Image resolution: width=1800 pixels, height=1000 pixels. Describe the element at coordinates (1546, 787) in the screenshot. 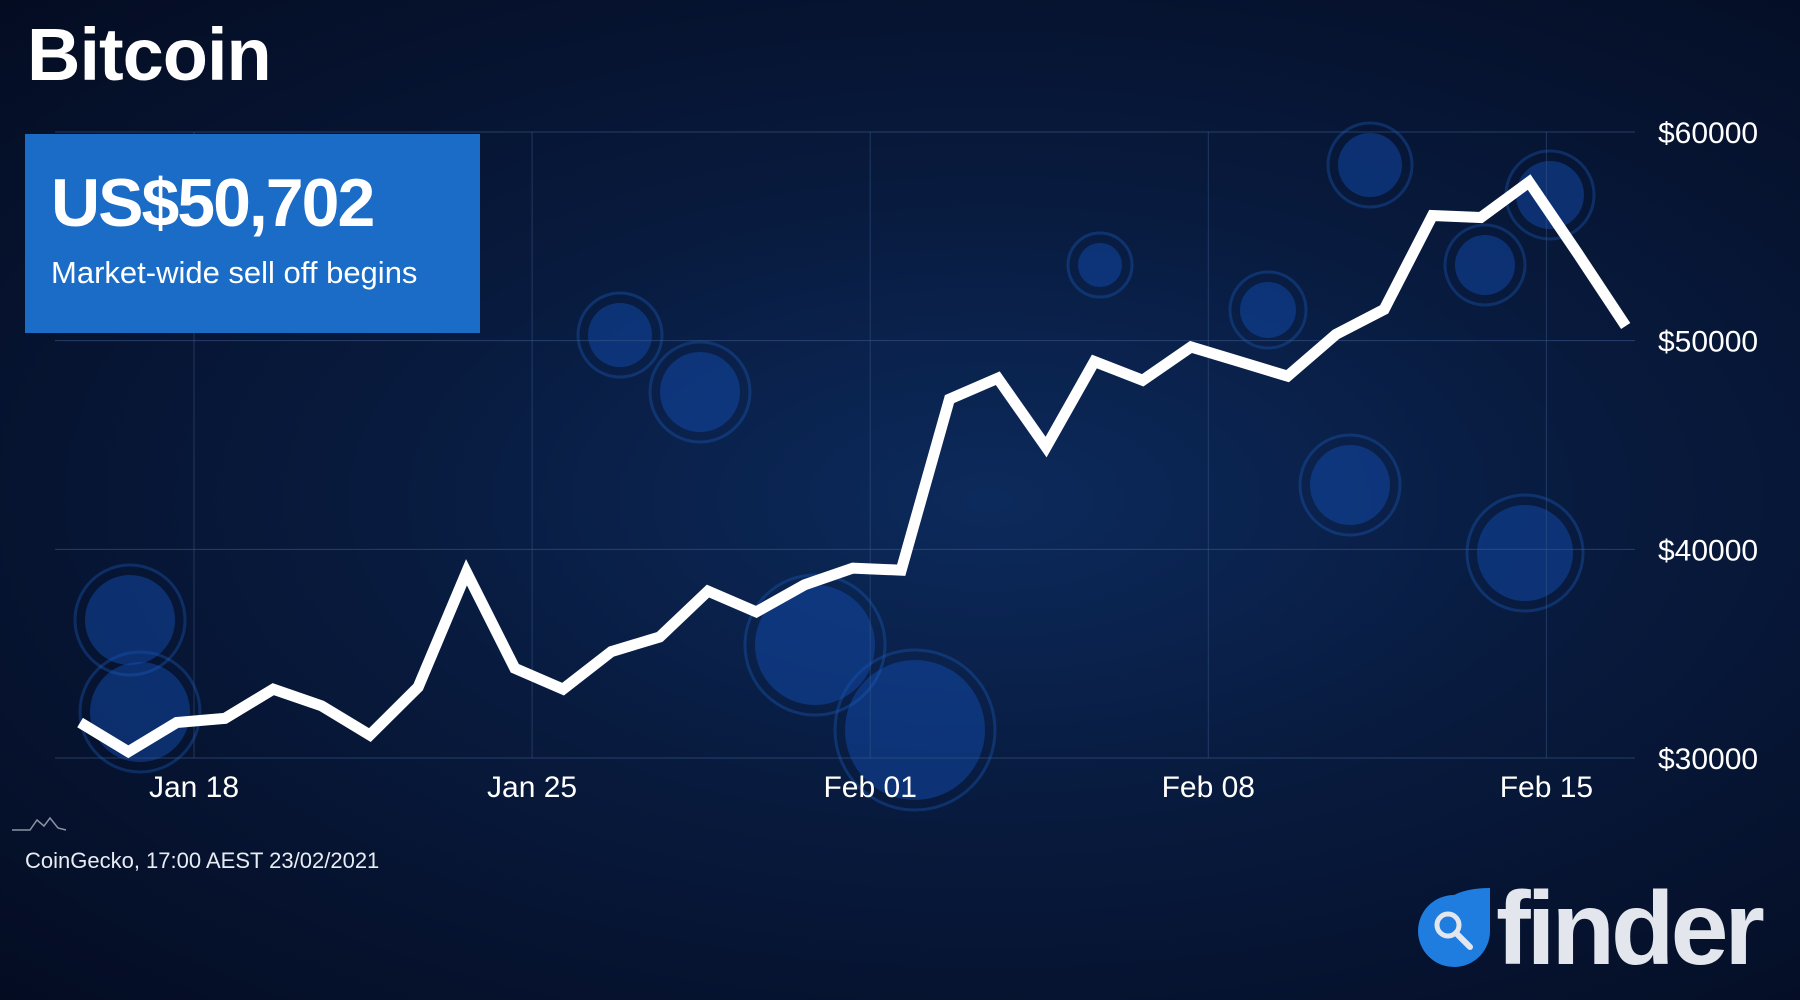

I see `x-tick-label: Feb 15` at that location.